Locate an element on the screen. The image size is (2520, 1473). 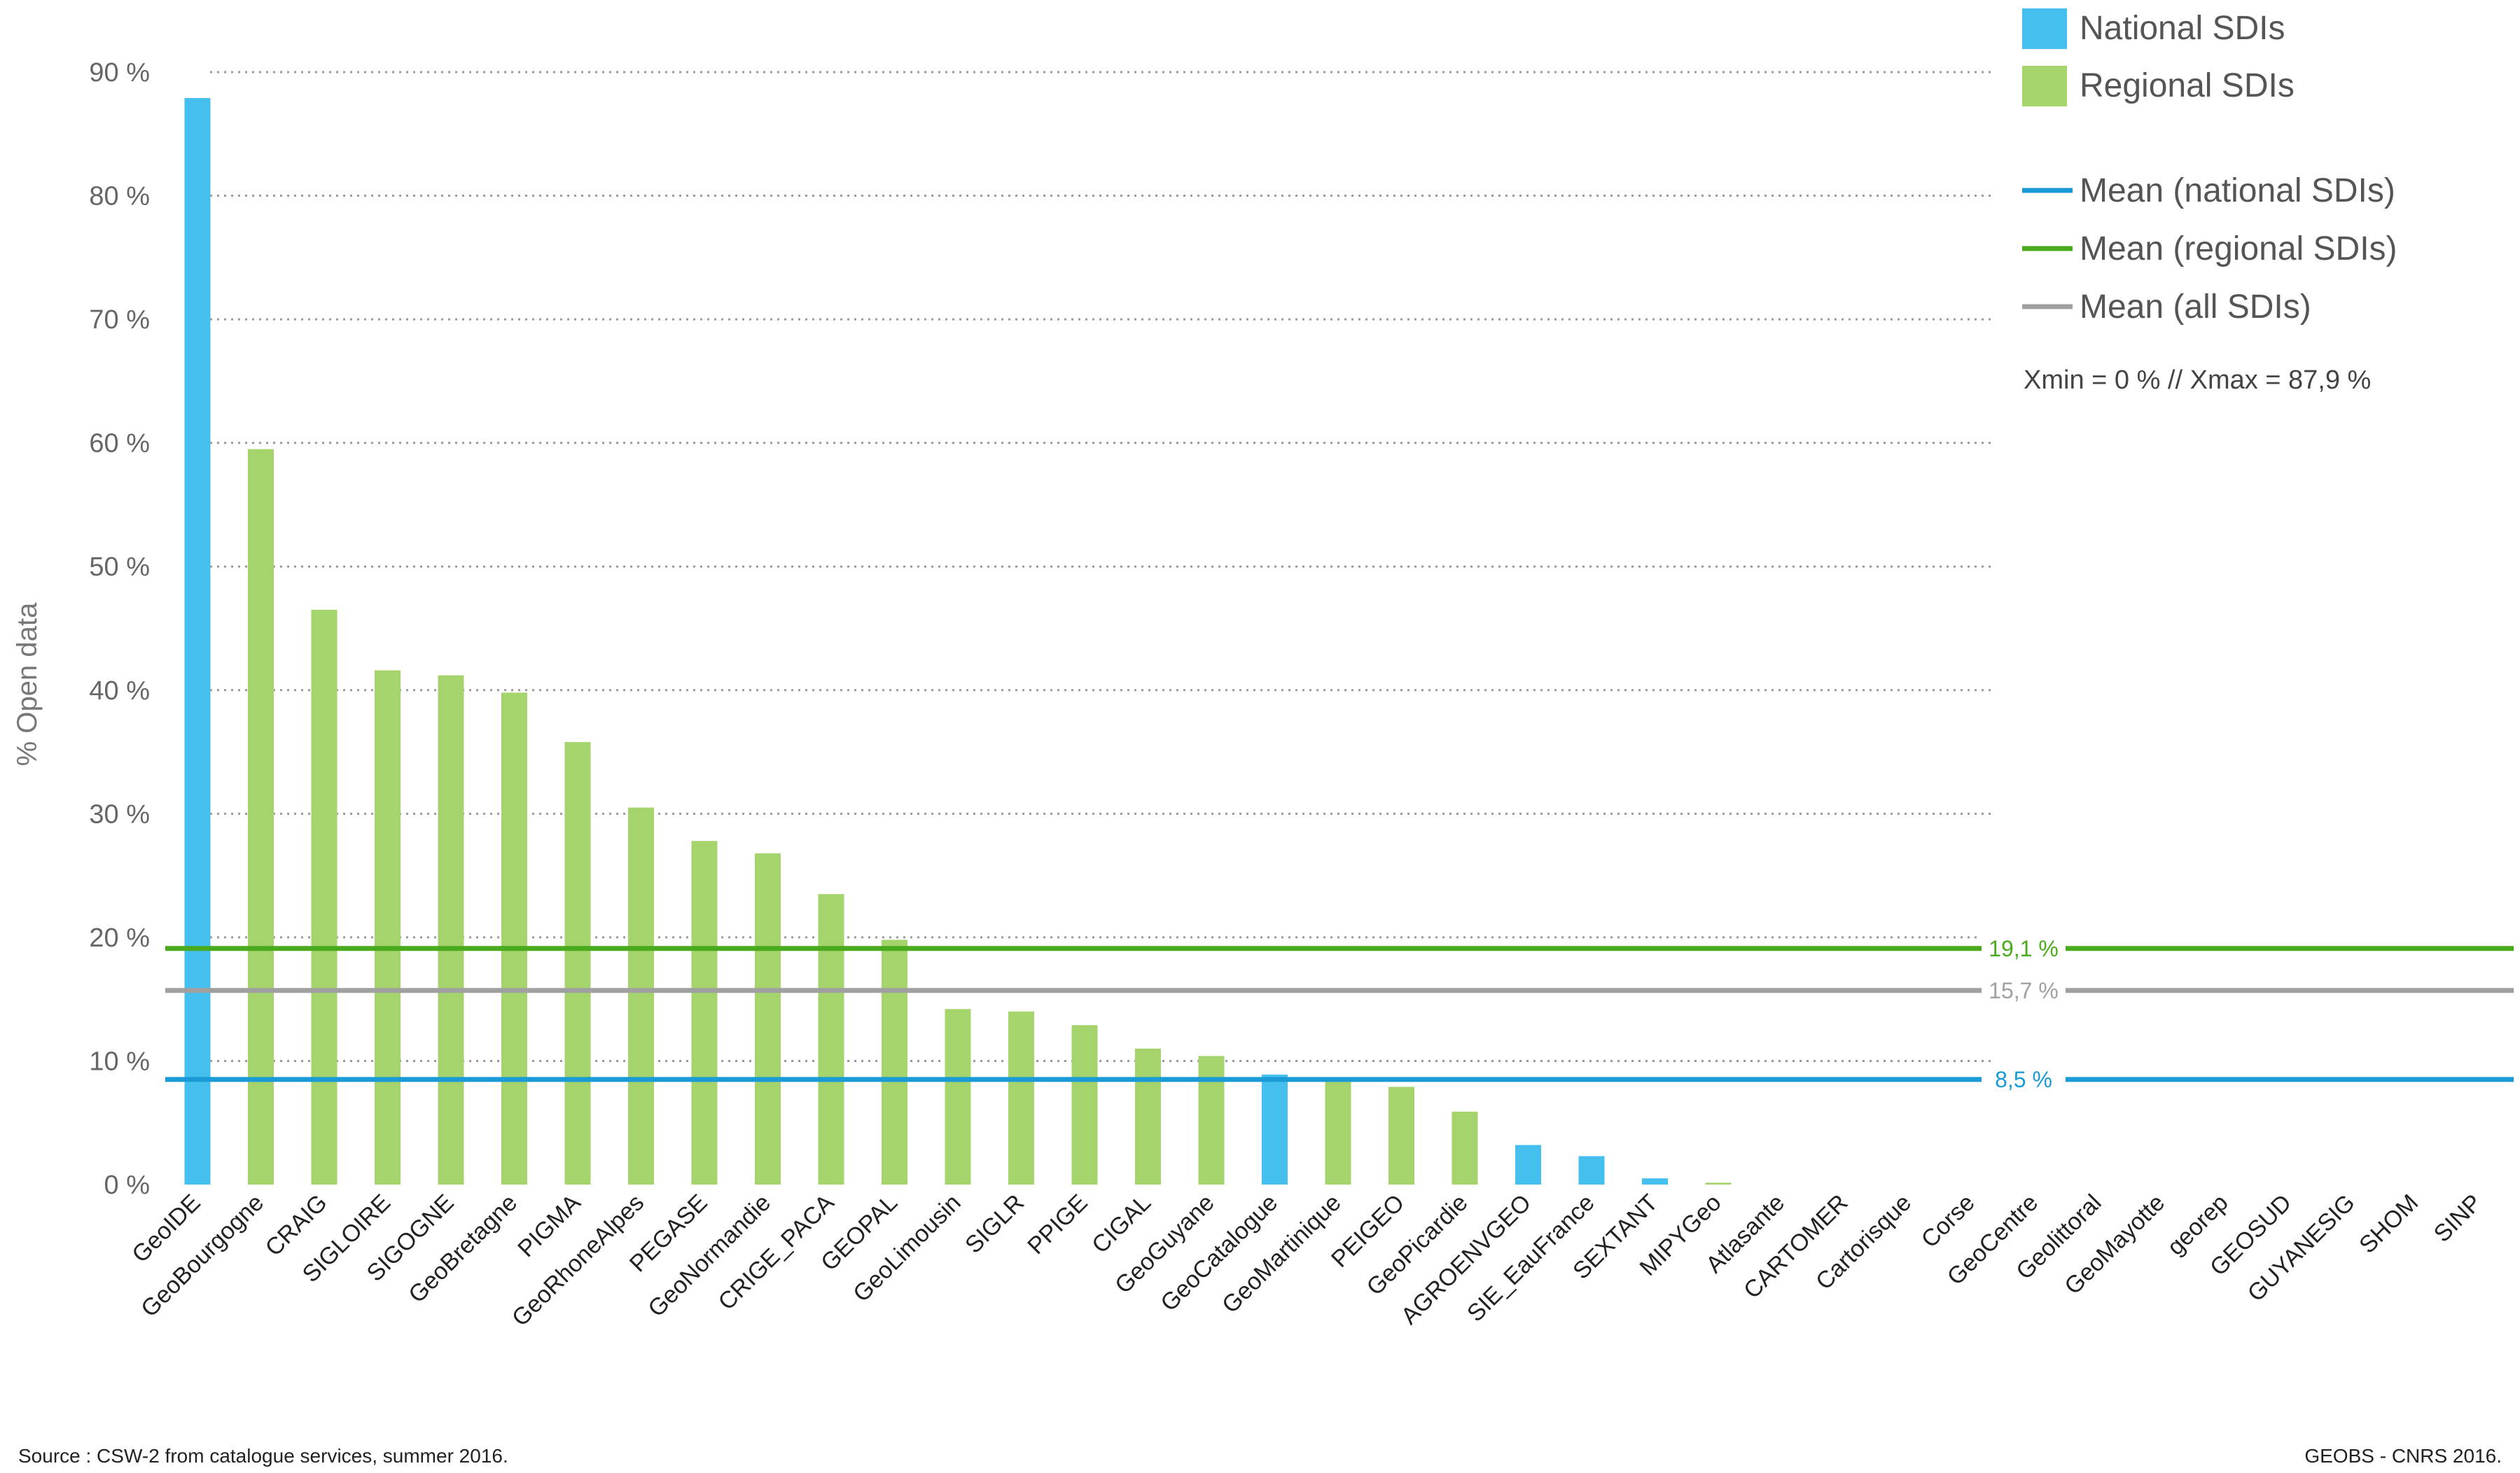
x-category-label: SINP is located at coordinates (2458, 1218).